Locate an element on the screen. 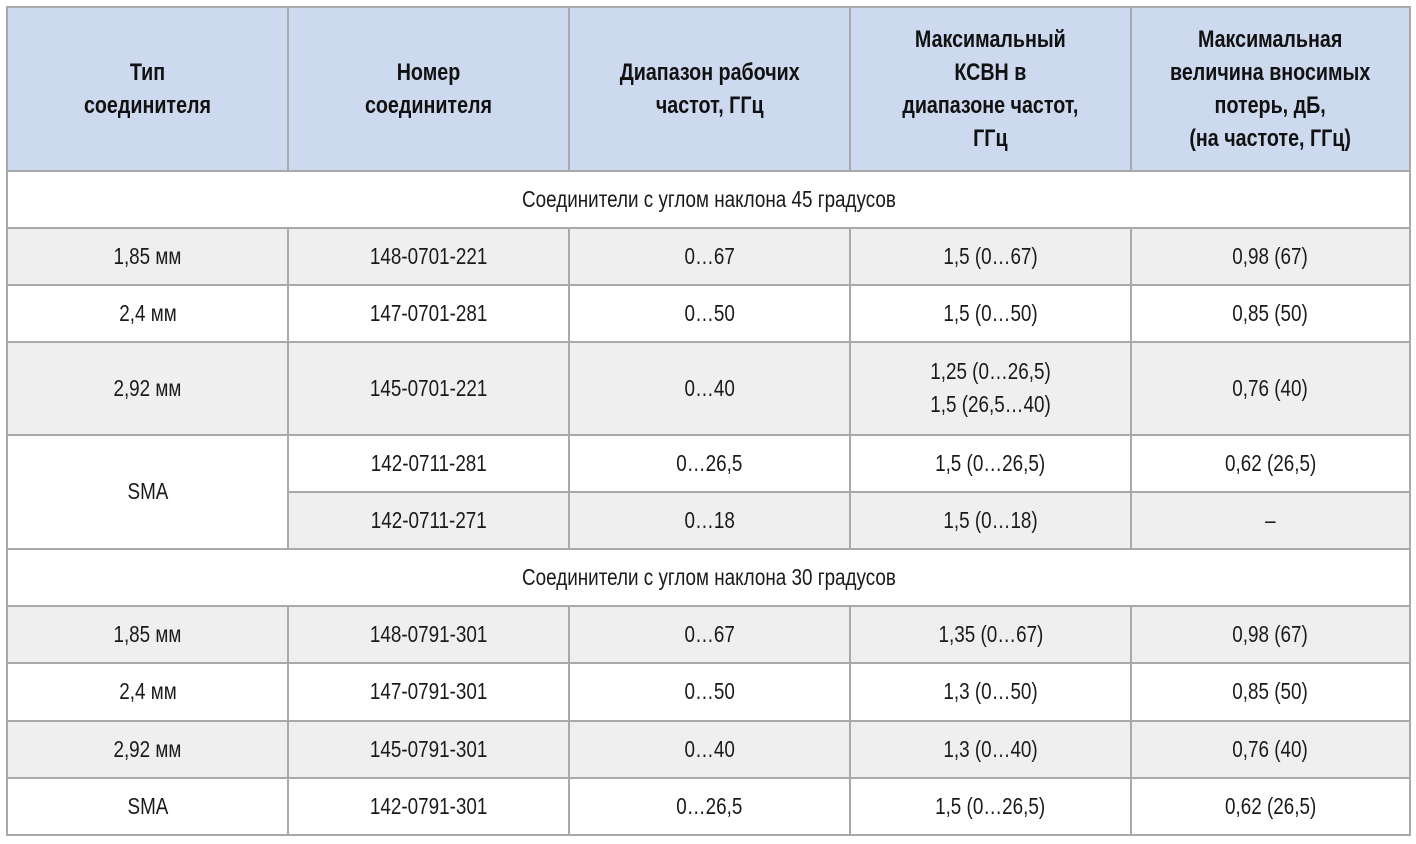 The image size is (1416, 844). cell-vswr-text: 1,5 (0…67) is located at coordinates (990, 255).